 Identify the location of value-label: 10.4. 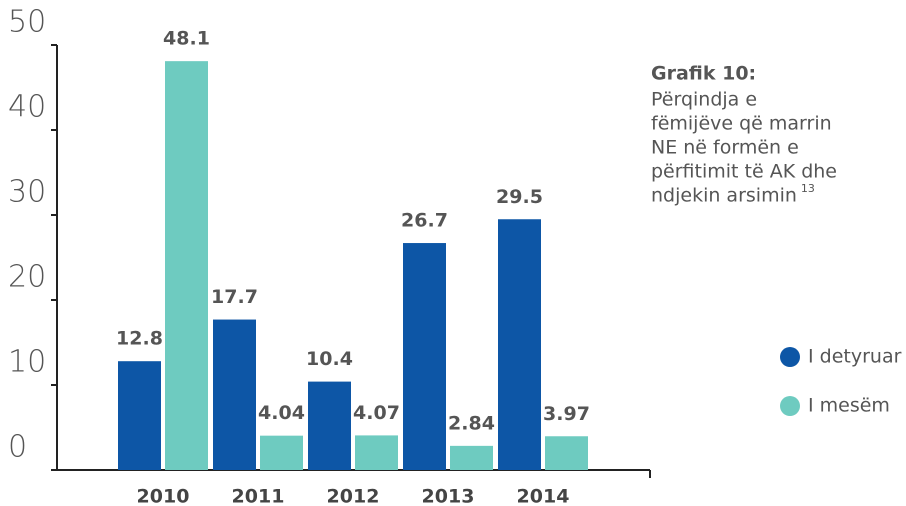
(329, 359).